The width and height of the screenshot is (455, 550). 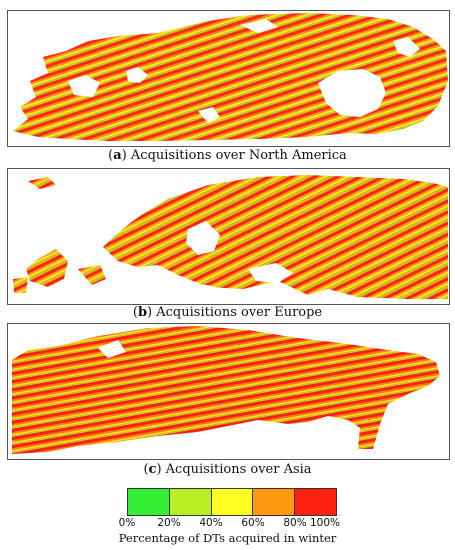 I want to click on caption-letter: c, so click(x=152, y=469).